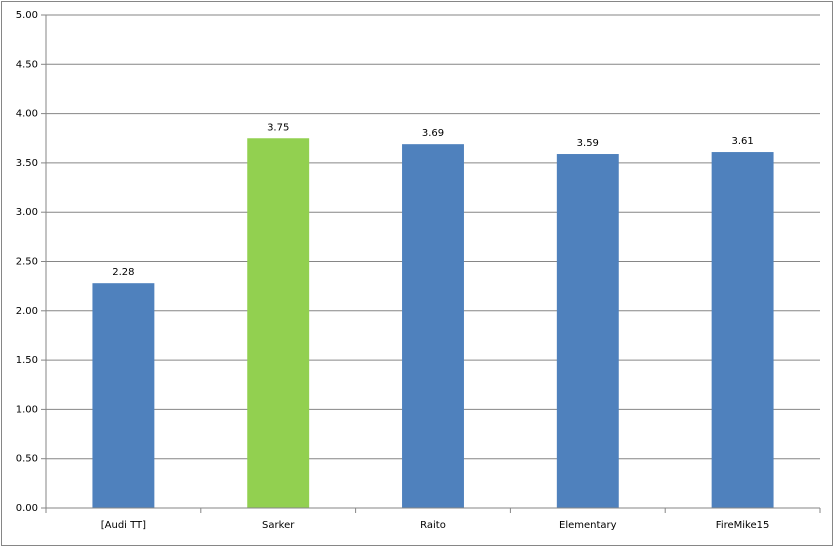 The height and width of the screenshot is (548, 835). What do you see at coordinates (588, 143) in the screenshot?
I see `data-label: 3.59` at bounding box center [588, 143].